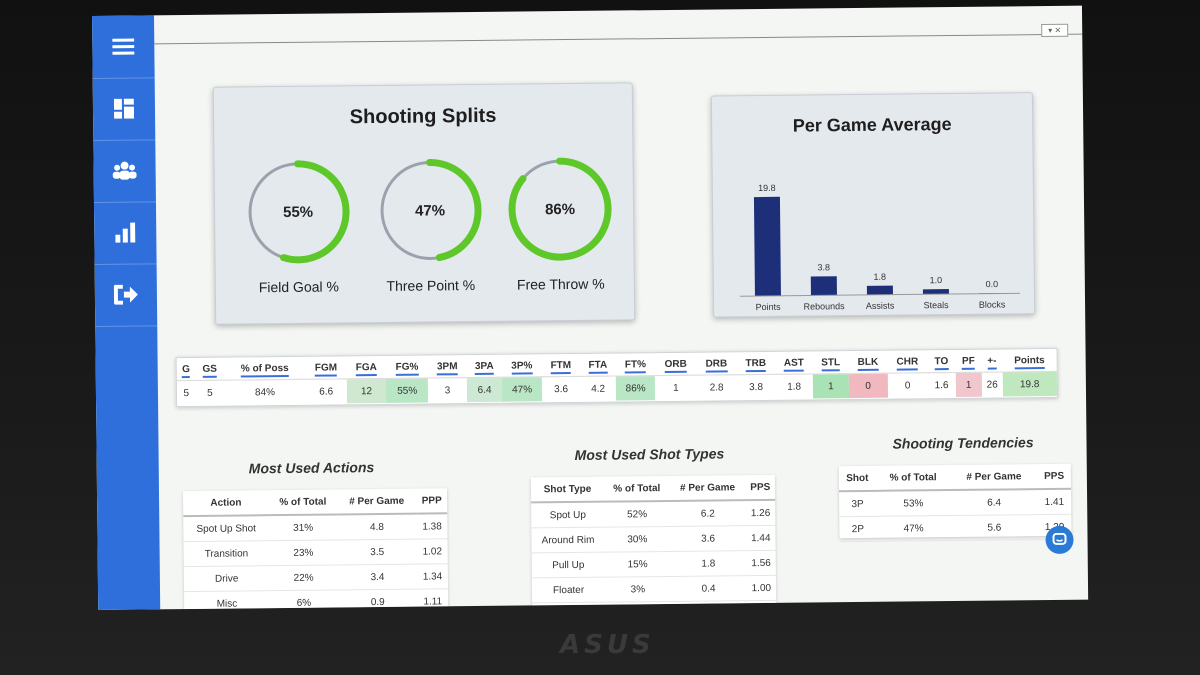  What do you see at coordinates (1054, 501) in the screenshot?
I see `tendencies-cell: 1.41` at bounding box center [1054, 501].